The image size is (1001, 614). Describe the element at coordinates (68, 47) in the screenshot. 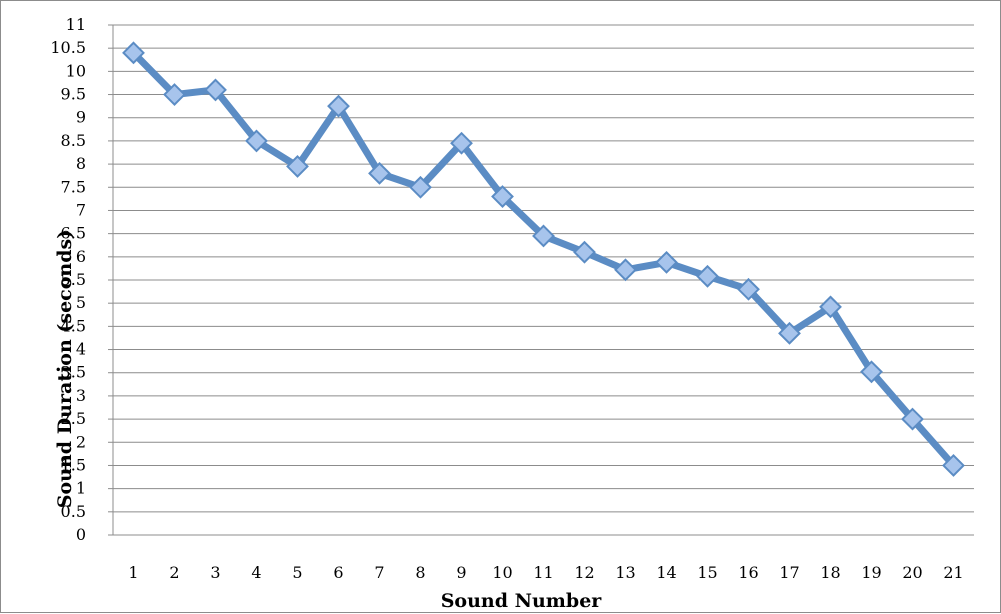

I see `y-tick-label: 10.5` at that location.